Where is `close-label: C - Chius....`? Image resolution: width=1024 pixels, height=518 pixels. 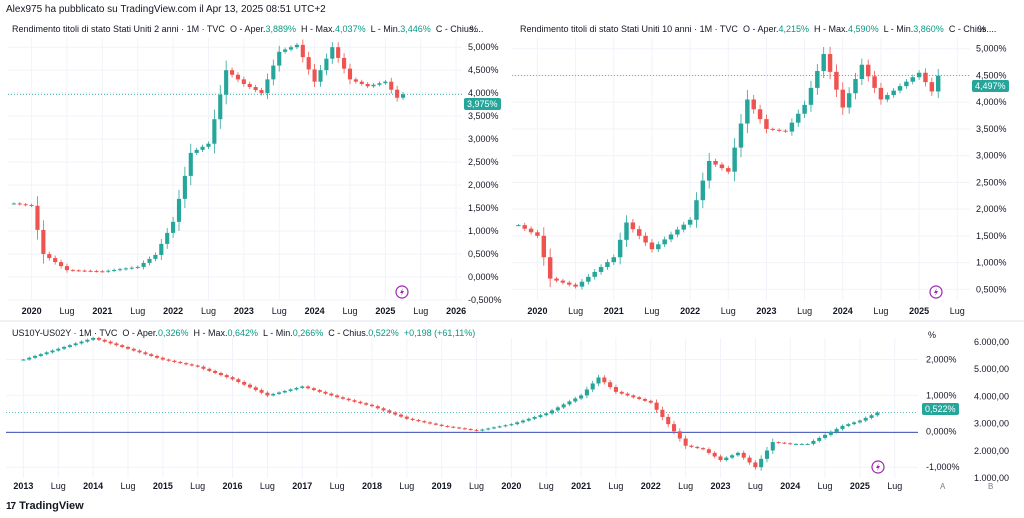
close-label: C - Chius.... is located at coordinates (972, 29).